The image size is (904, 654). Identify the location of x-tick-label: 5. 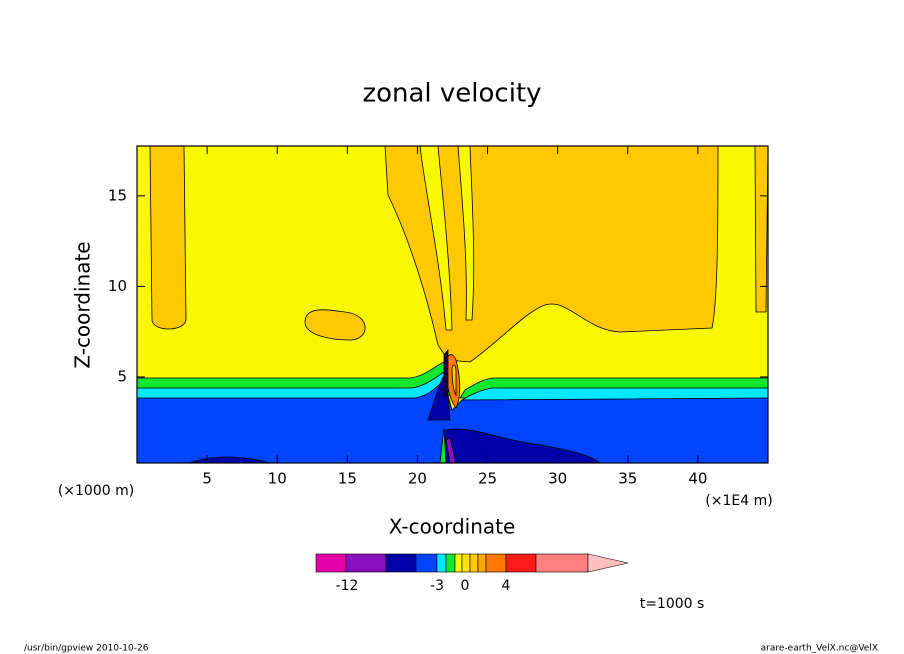
(207, 479).